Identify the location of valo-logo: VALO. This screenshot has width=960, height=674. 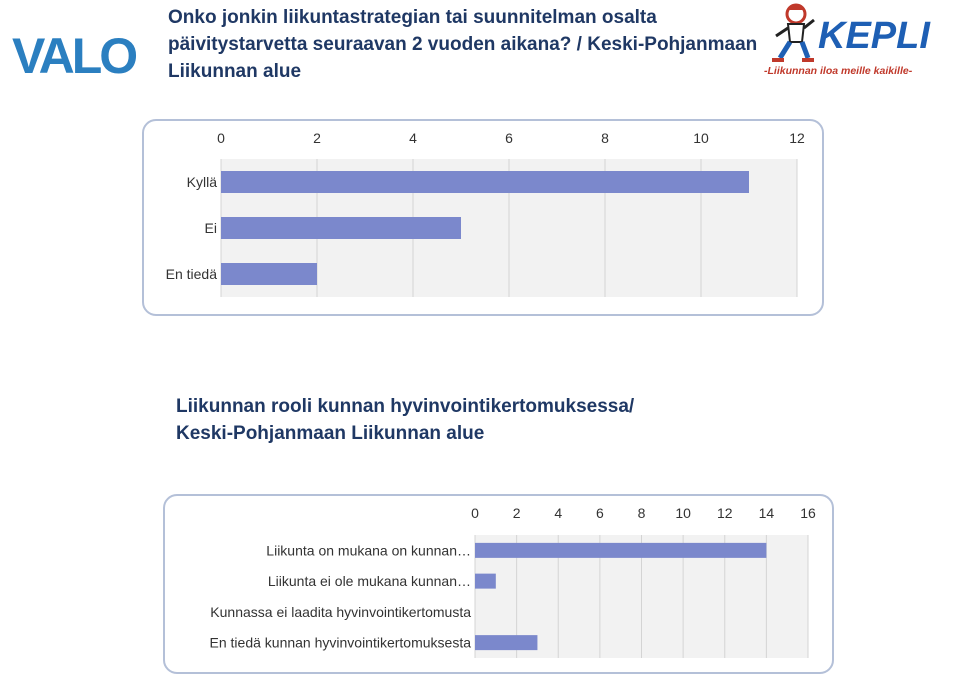
(75, 54).